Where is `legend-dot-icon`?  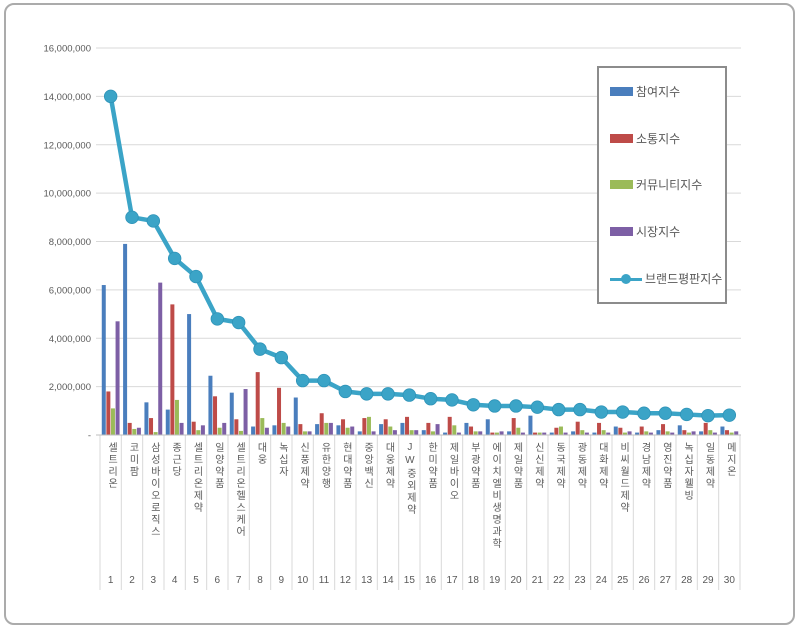 legend-dot-icon is located at coordinates (626, 278).